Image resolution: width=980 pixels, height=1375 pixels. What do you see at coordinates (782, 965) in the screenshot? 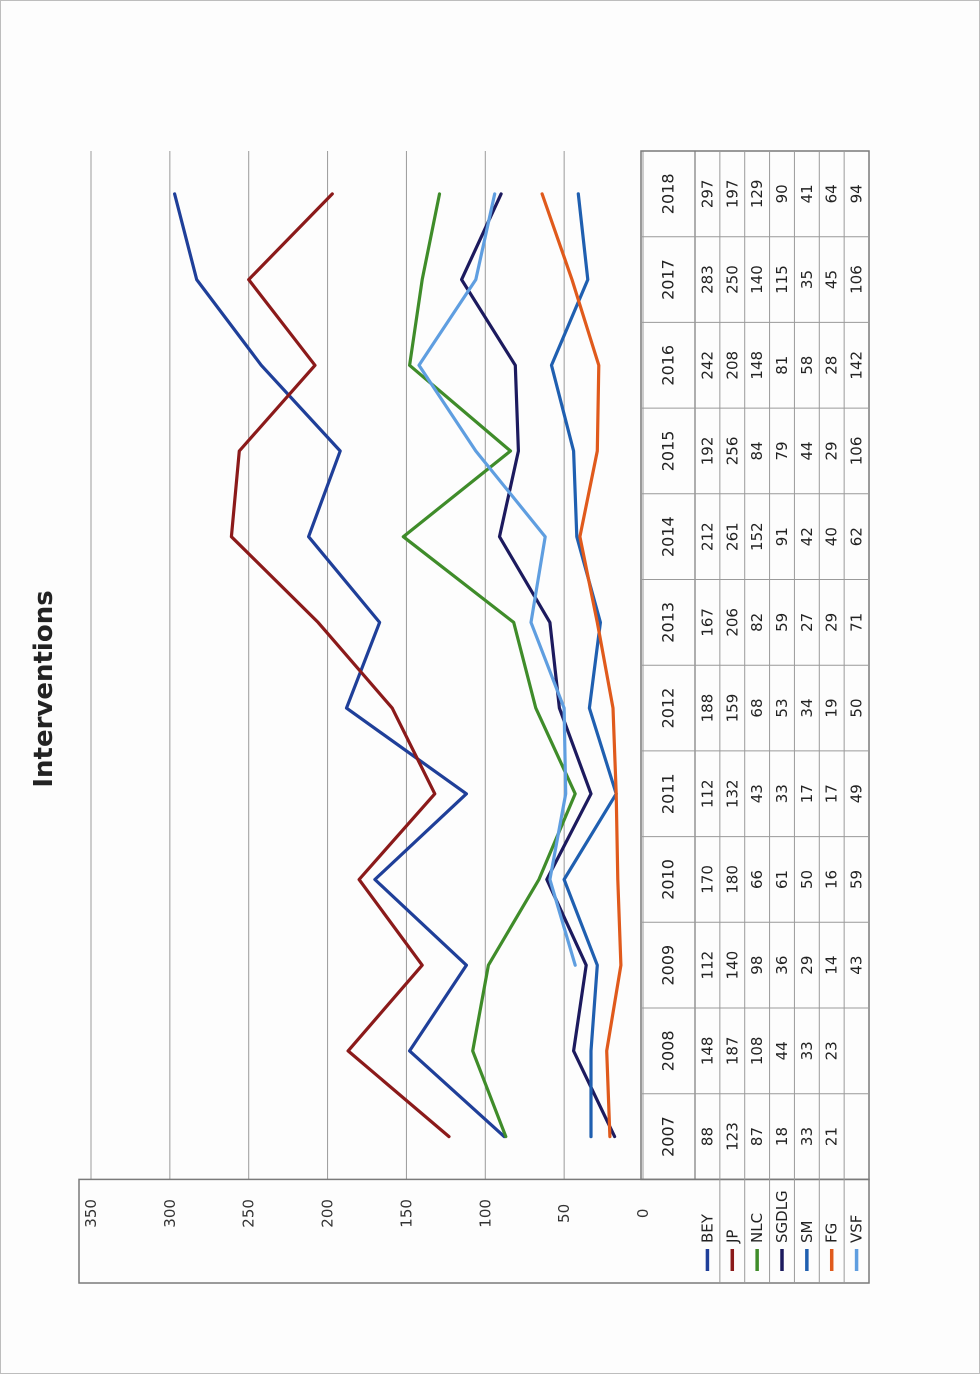
I see `table-cell: 36` at bounding box center [782, 965].